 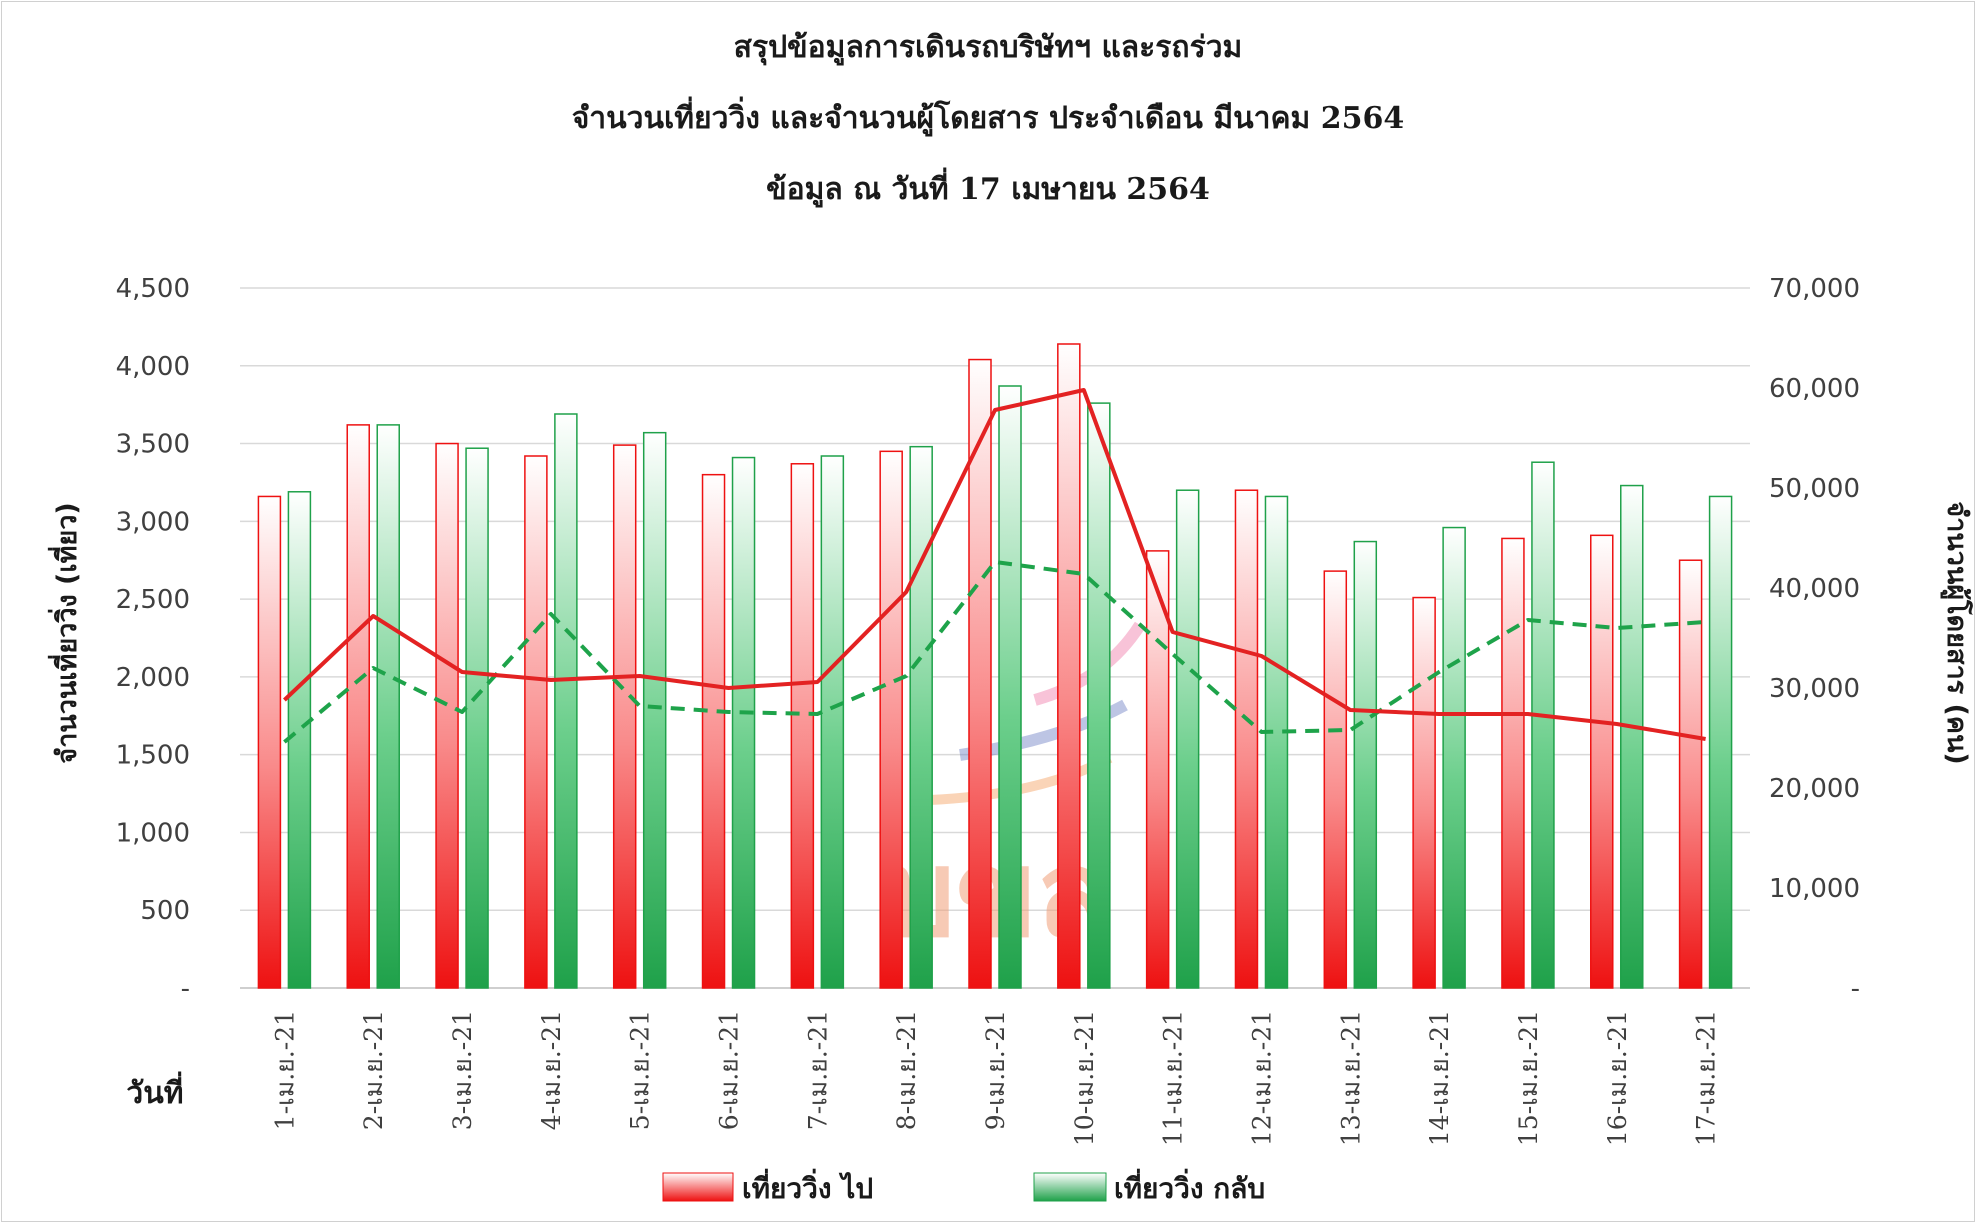 What do you see at coordinates (65, 633) in the screenshot?
I see `left-axis-title: จำนวนเที่ยววิ่ง (เที่ยว)` at bounding box center [65, 633].